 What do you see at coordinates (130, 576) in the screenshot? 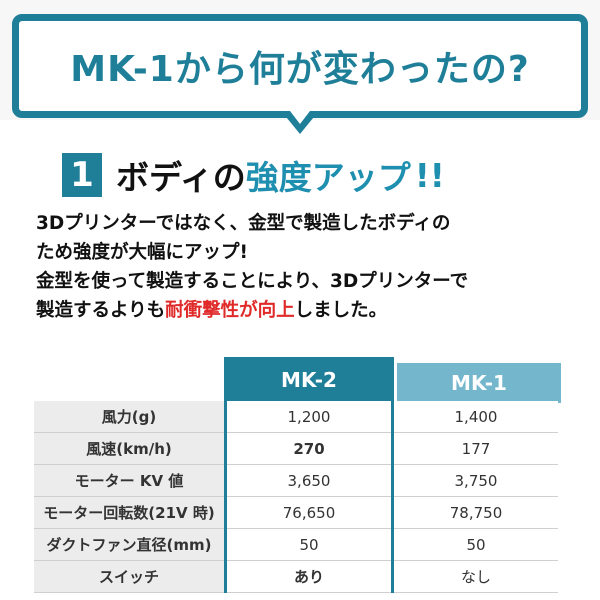
I see `row-label: スイッチ` at bounding box center [130, 576].